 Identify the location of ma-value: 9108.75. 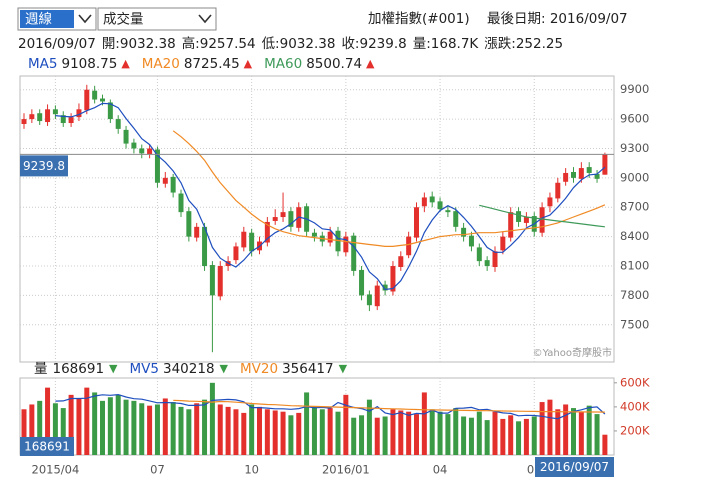
(89, 64).